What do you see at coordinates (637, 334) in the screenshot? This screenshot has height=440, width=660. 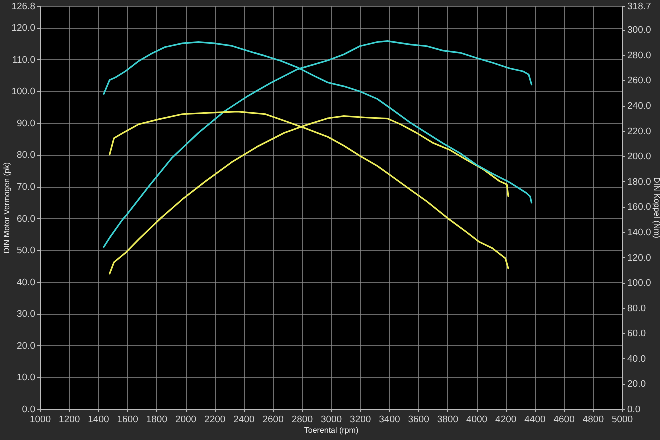 I see `y2-tick-label: 60.0` at bounding box center [637, 334].